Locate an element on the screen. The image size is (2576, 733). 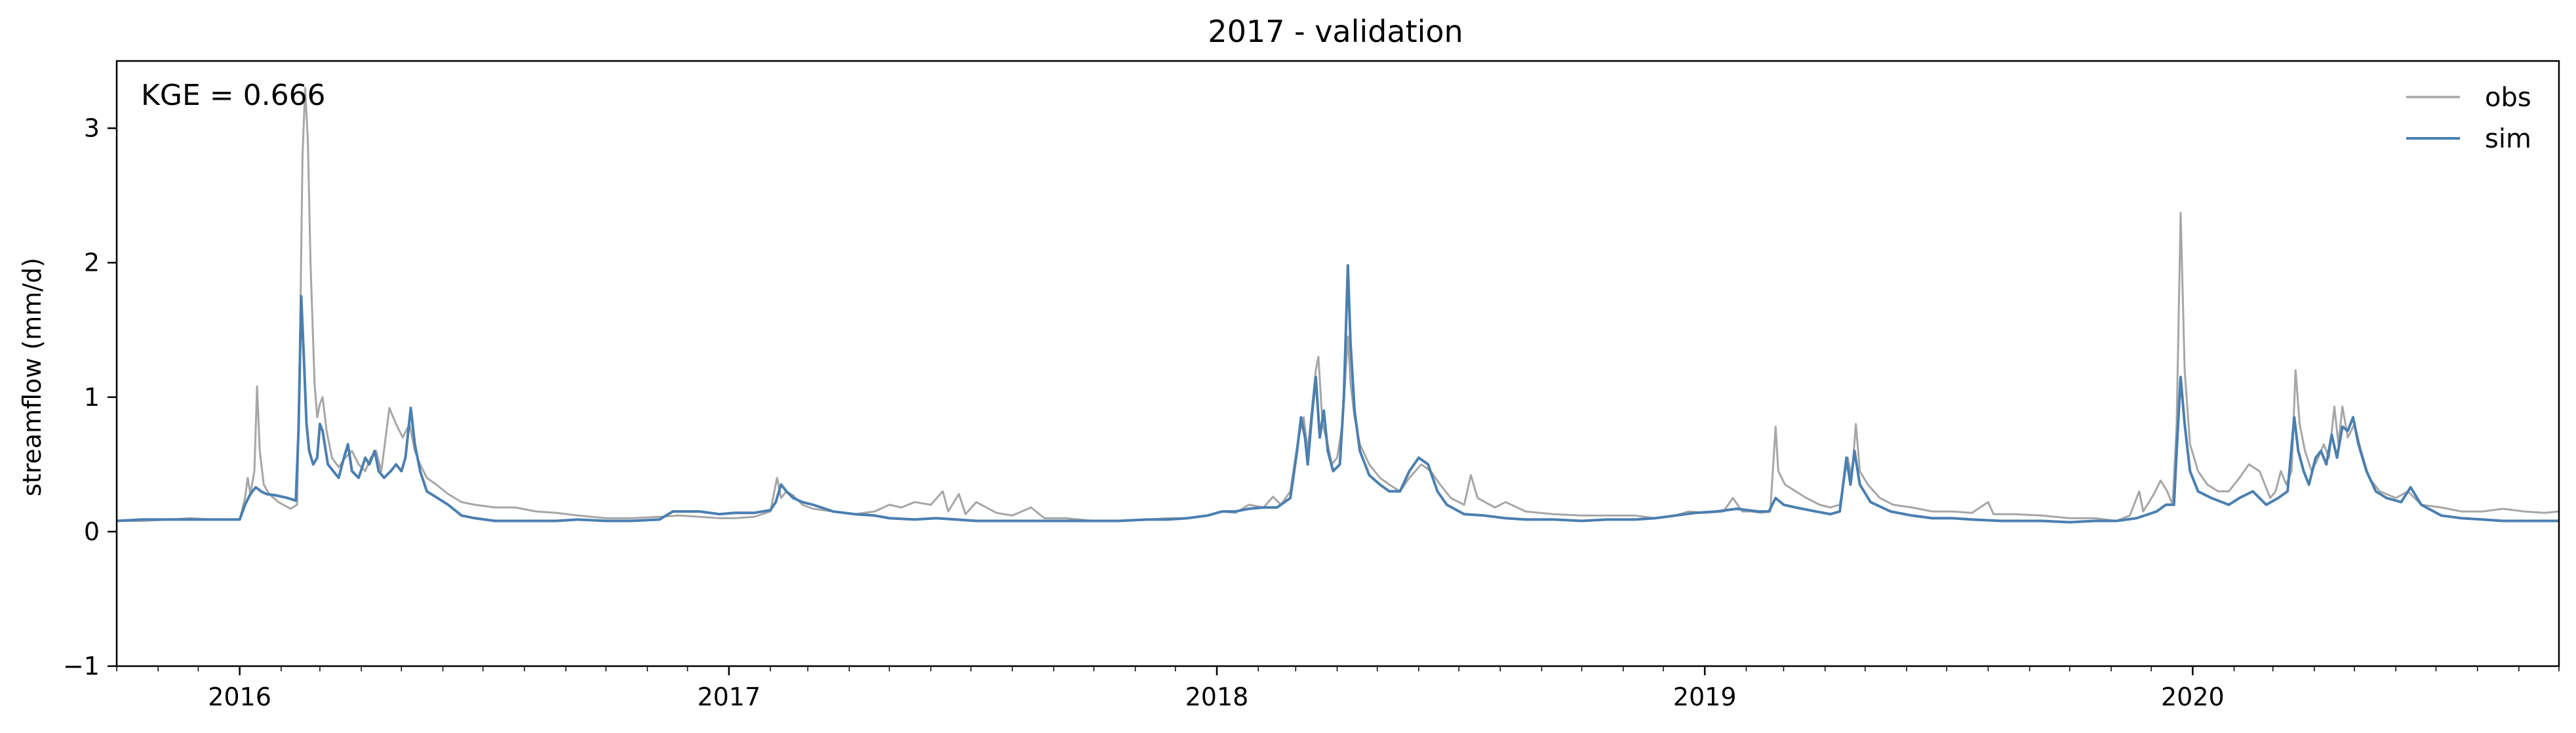
x-tick-label: 2018 is located at coordinates (1217, 697).